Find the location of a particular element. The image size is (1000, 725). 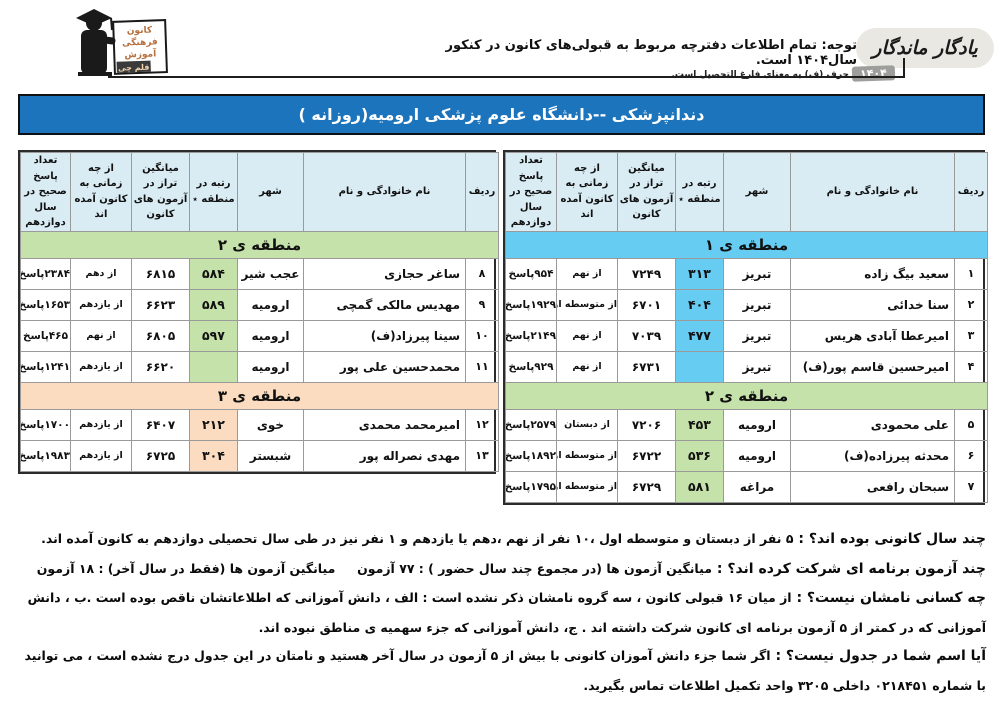

name-cell: محدثه پیرزاده(ف) is located at coordinates (872, 455).